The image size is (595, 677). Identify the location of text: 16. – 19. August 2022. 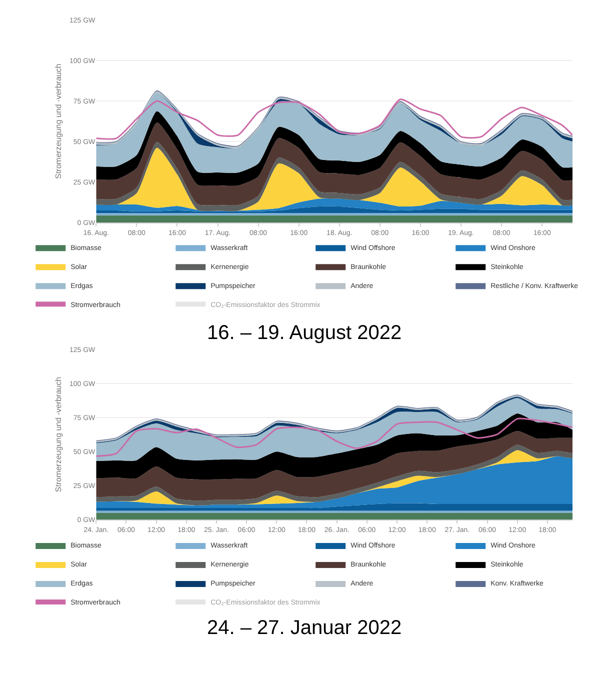
(304, 333).